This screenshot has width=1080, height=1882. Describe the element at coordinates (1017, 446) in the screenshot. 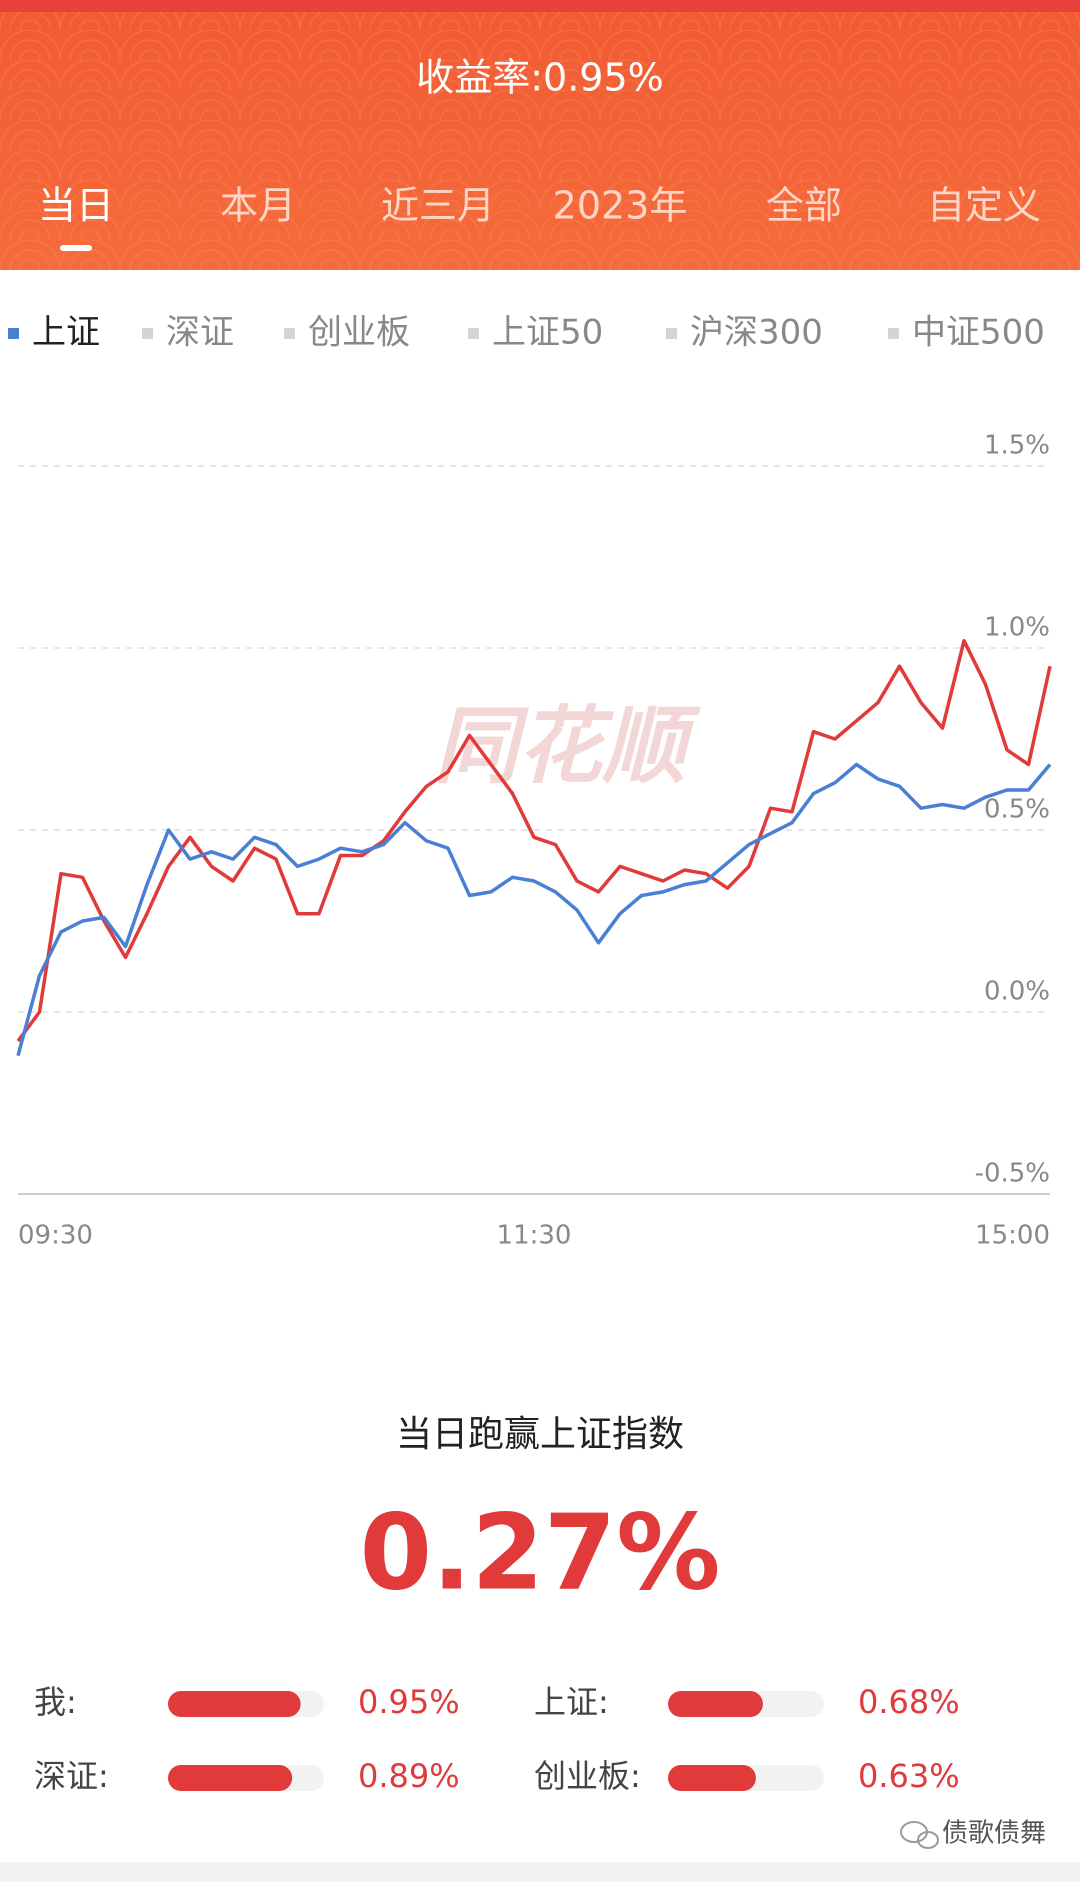

I see `y-tick-label: 1.5%` at that location.